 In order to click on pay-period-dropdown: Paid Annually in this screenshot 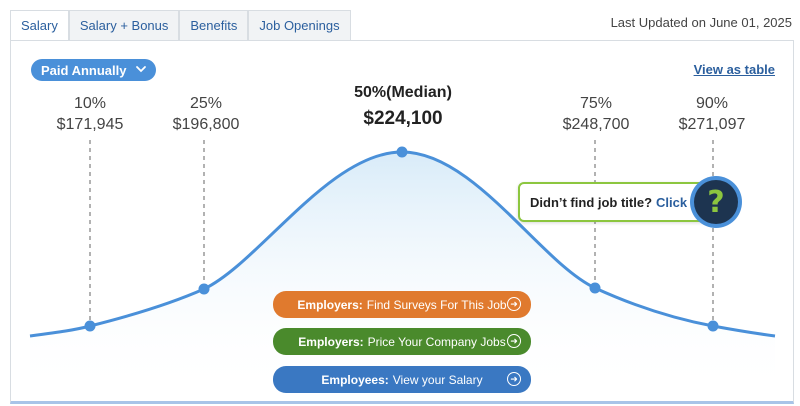, I will do `click(94, 70)`.